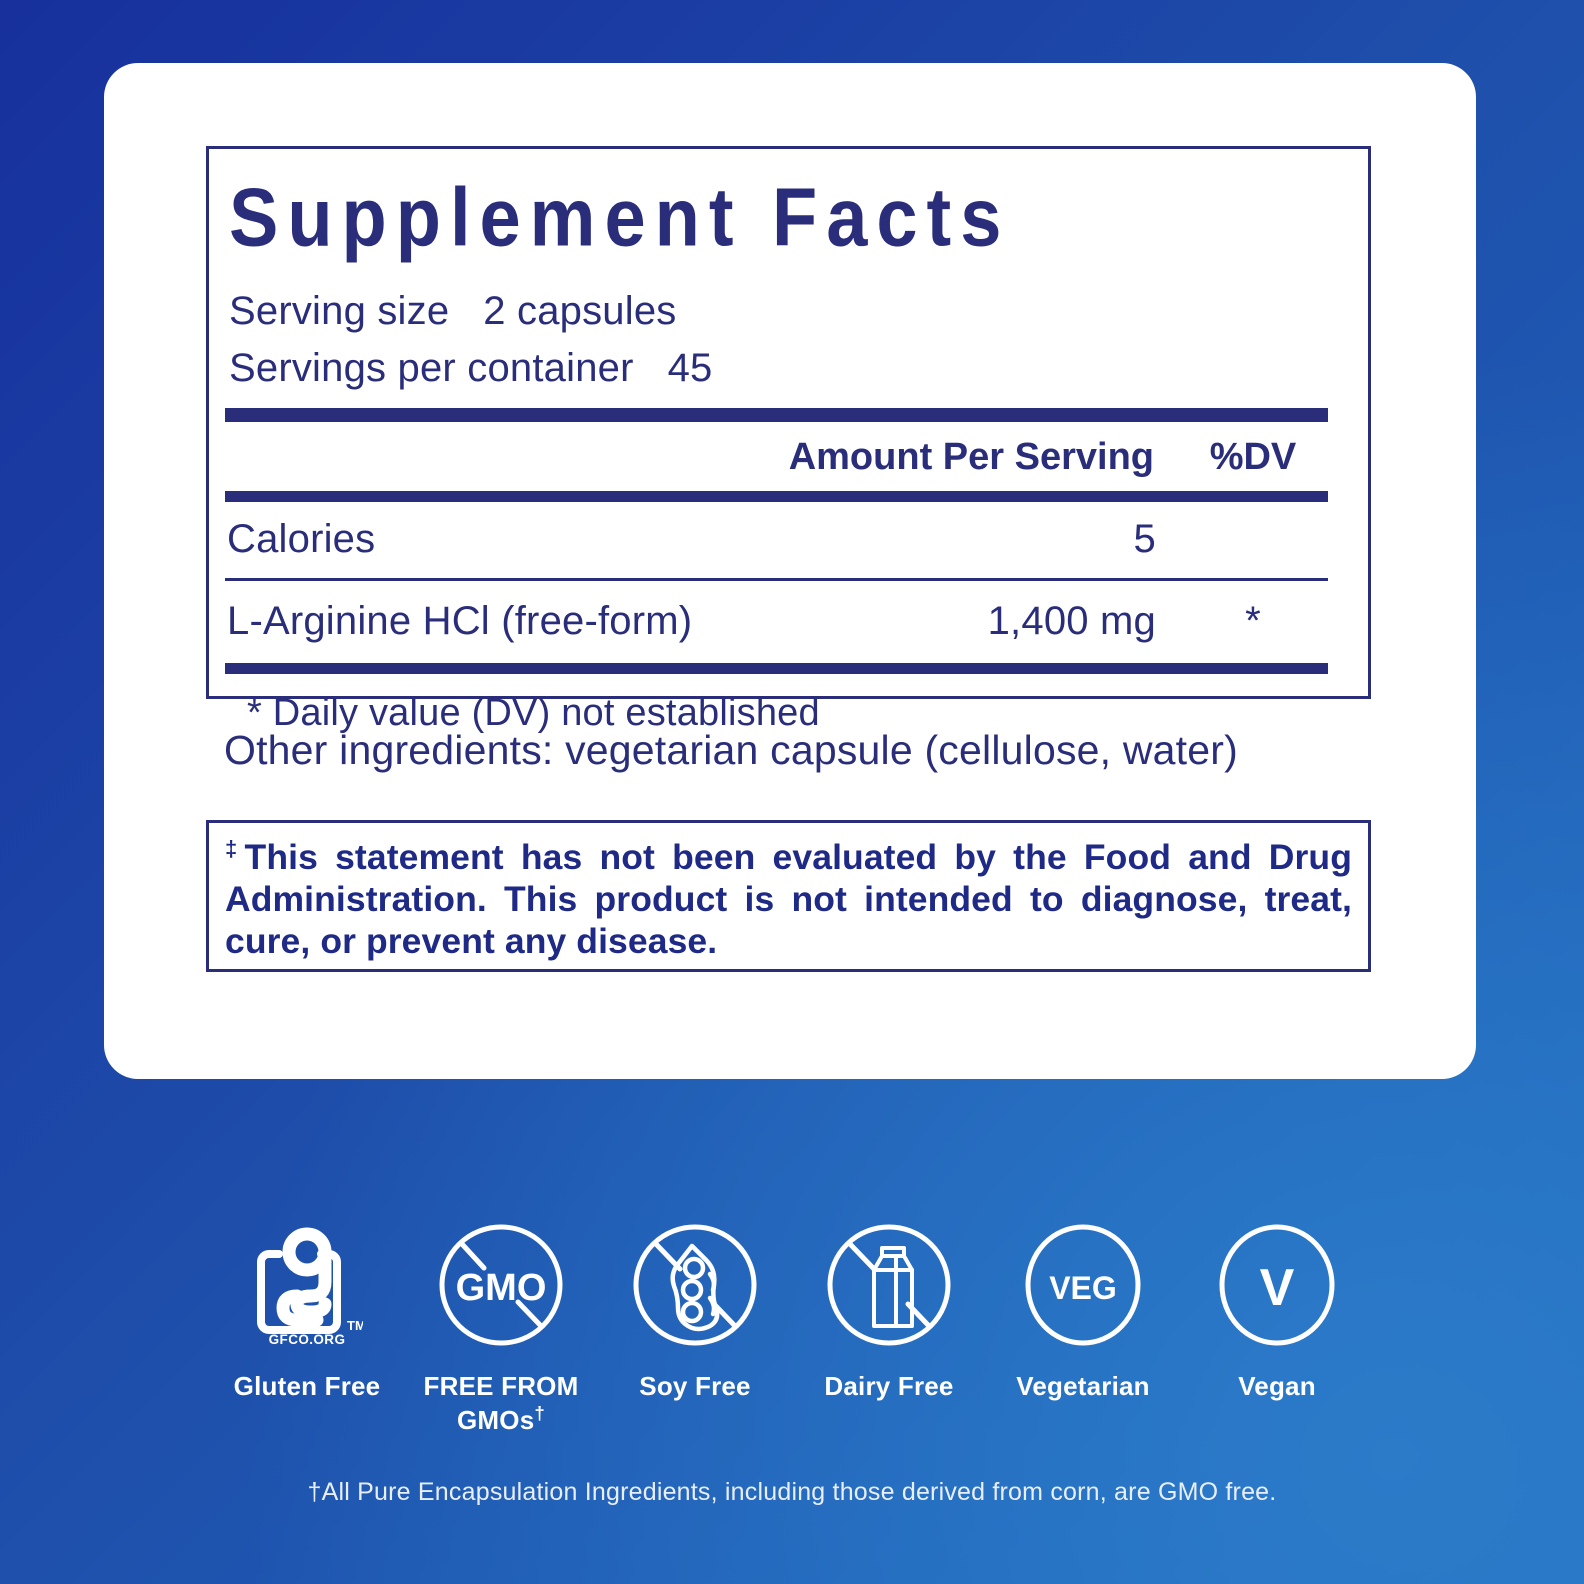 The image size is (1584, 1584). What do you see at coordinates (496, 1419) in the screenshot?
I see `badge-label-line2: GMOs` at bounding box center [496, 1419].